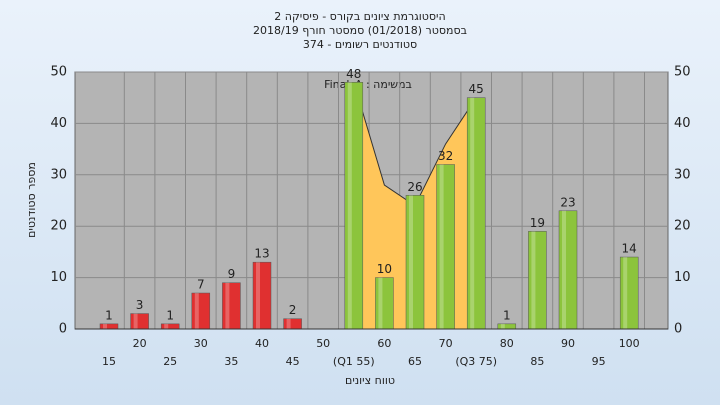 The image size is (720, 405). Describe the element at coordinates (231, 361) in the screenshot. I see `x-tick-label: 35` at that location.